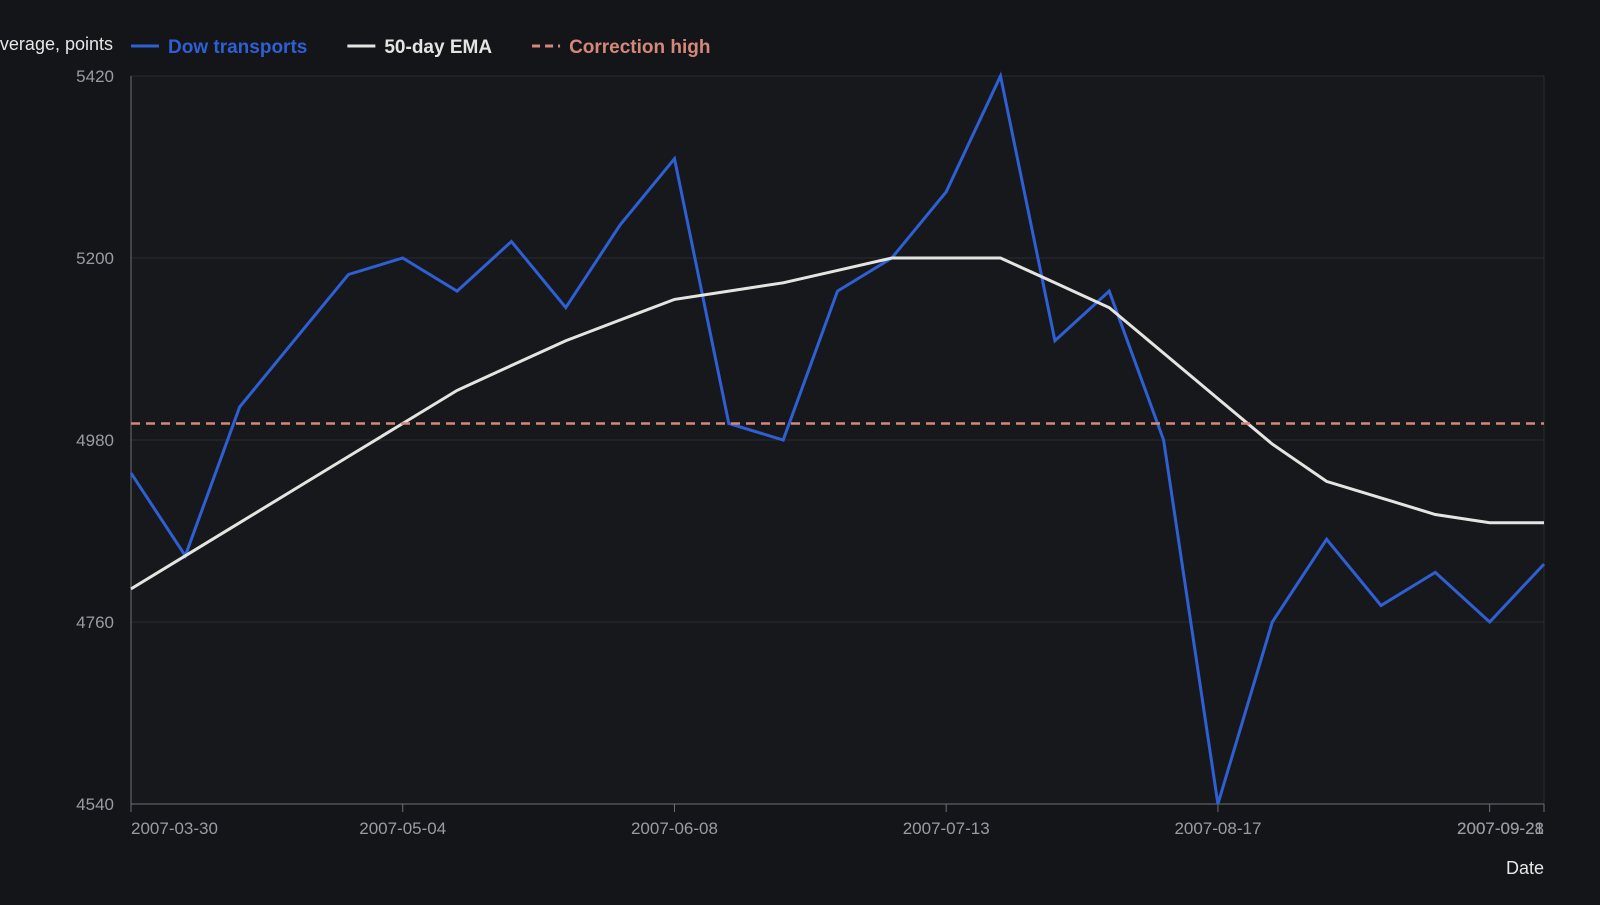 The height and width of the screenshot is (905, 1600). What do you see at coordinates (1217, 828) in the screenshot?
I see `x-tick-label: 2007-08-17` at bounding box center [1217, 828].